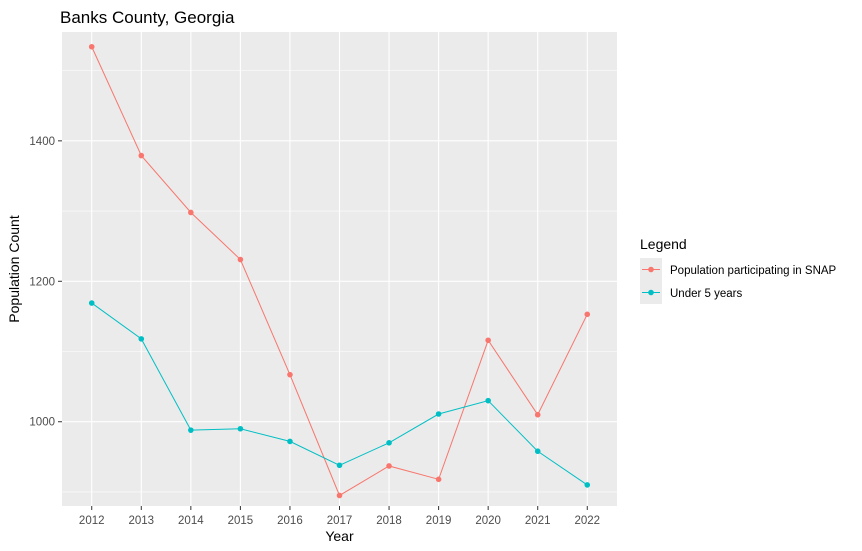 The height and width of the screenshot is (551, 862). What do you see at coordinates (663, 244) in the screenshot?
I see `legend-title: Legend` at bounding box center [663, 244].